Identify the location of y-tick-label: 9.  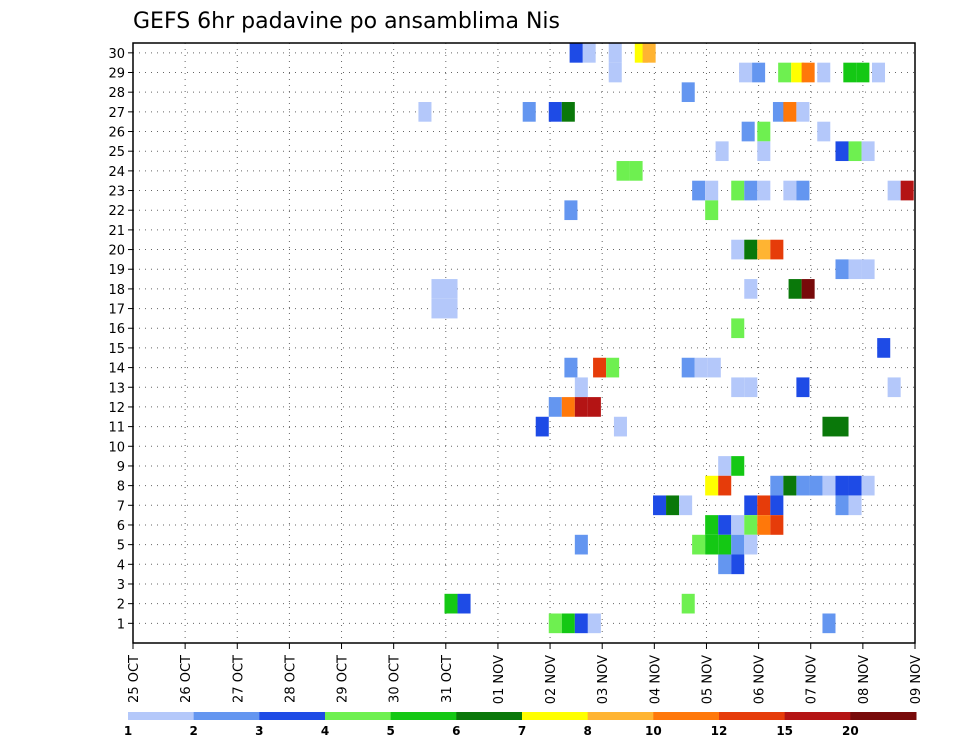
(121, 467).